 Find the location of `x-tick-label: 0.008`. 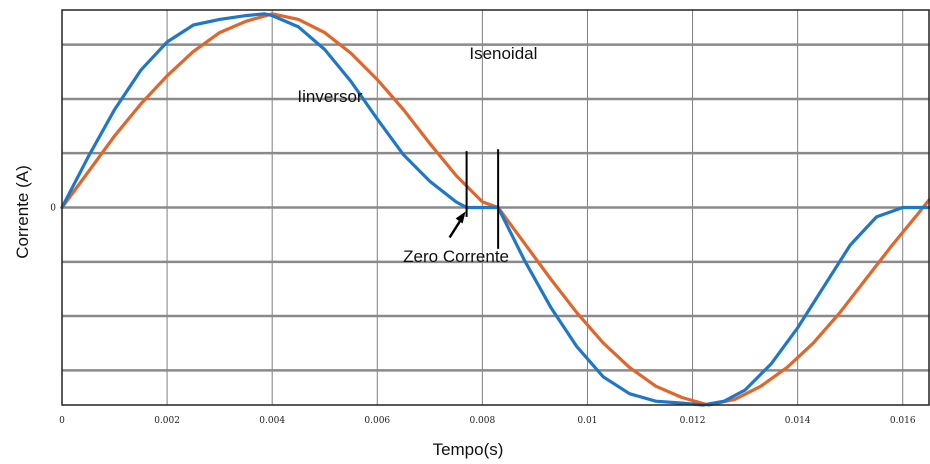

x-tick-label: 0.008 is located at coordinates (482, 421).